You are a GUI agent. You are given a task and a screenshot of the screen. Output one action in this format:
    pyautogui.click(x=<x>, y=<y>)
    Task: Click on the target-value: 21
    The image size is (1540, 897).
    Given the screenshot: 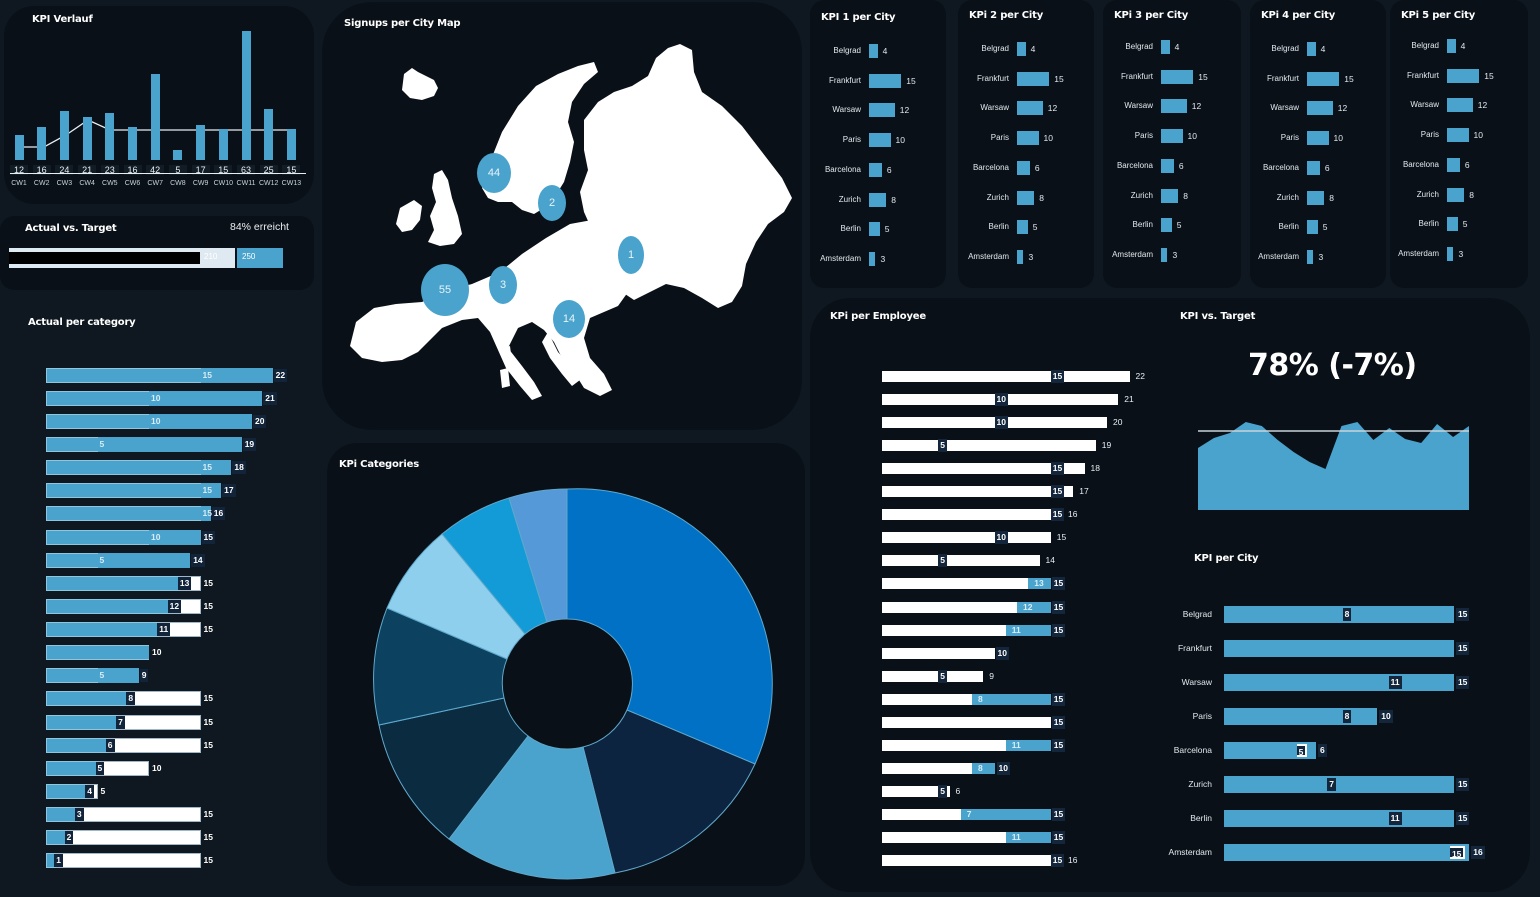 What is the action you would take?
    pyautogui.click(x=1129, y=399)
    